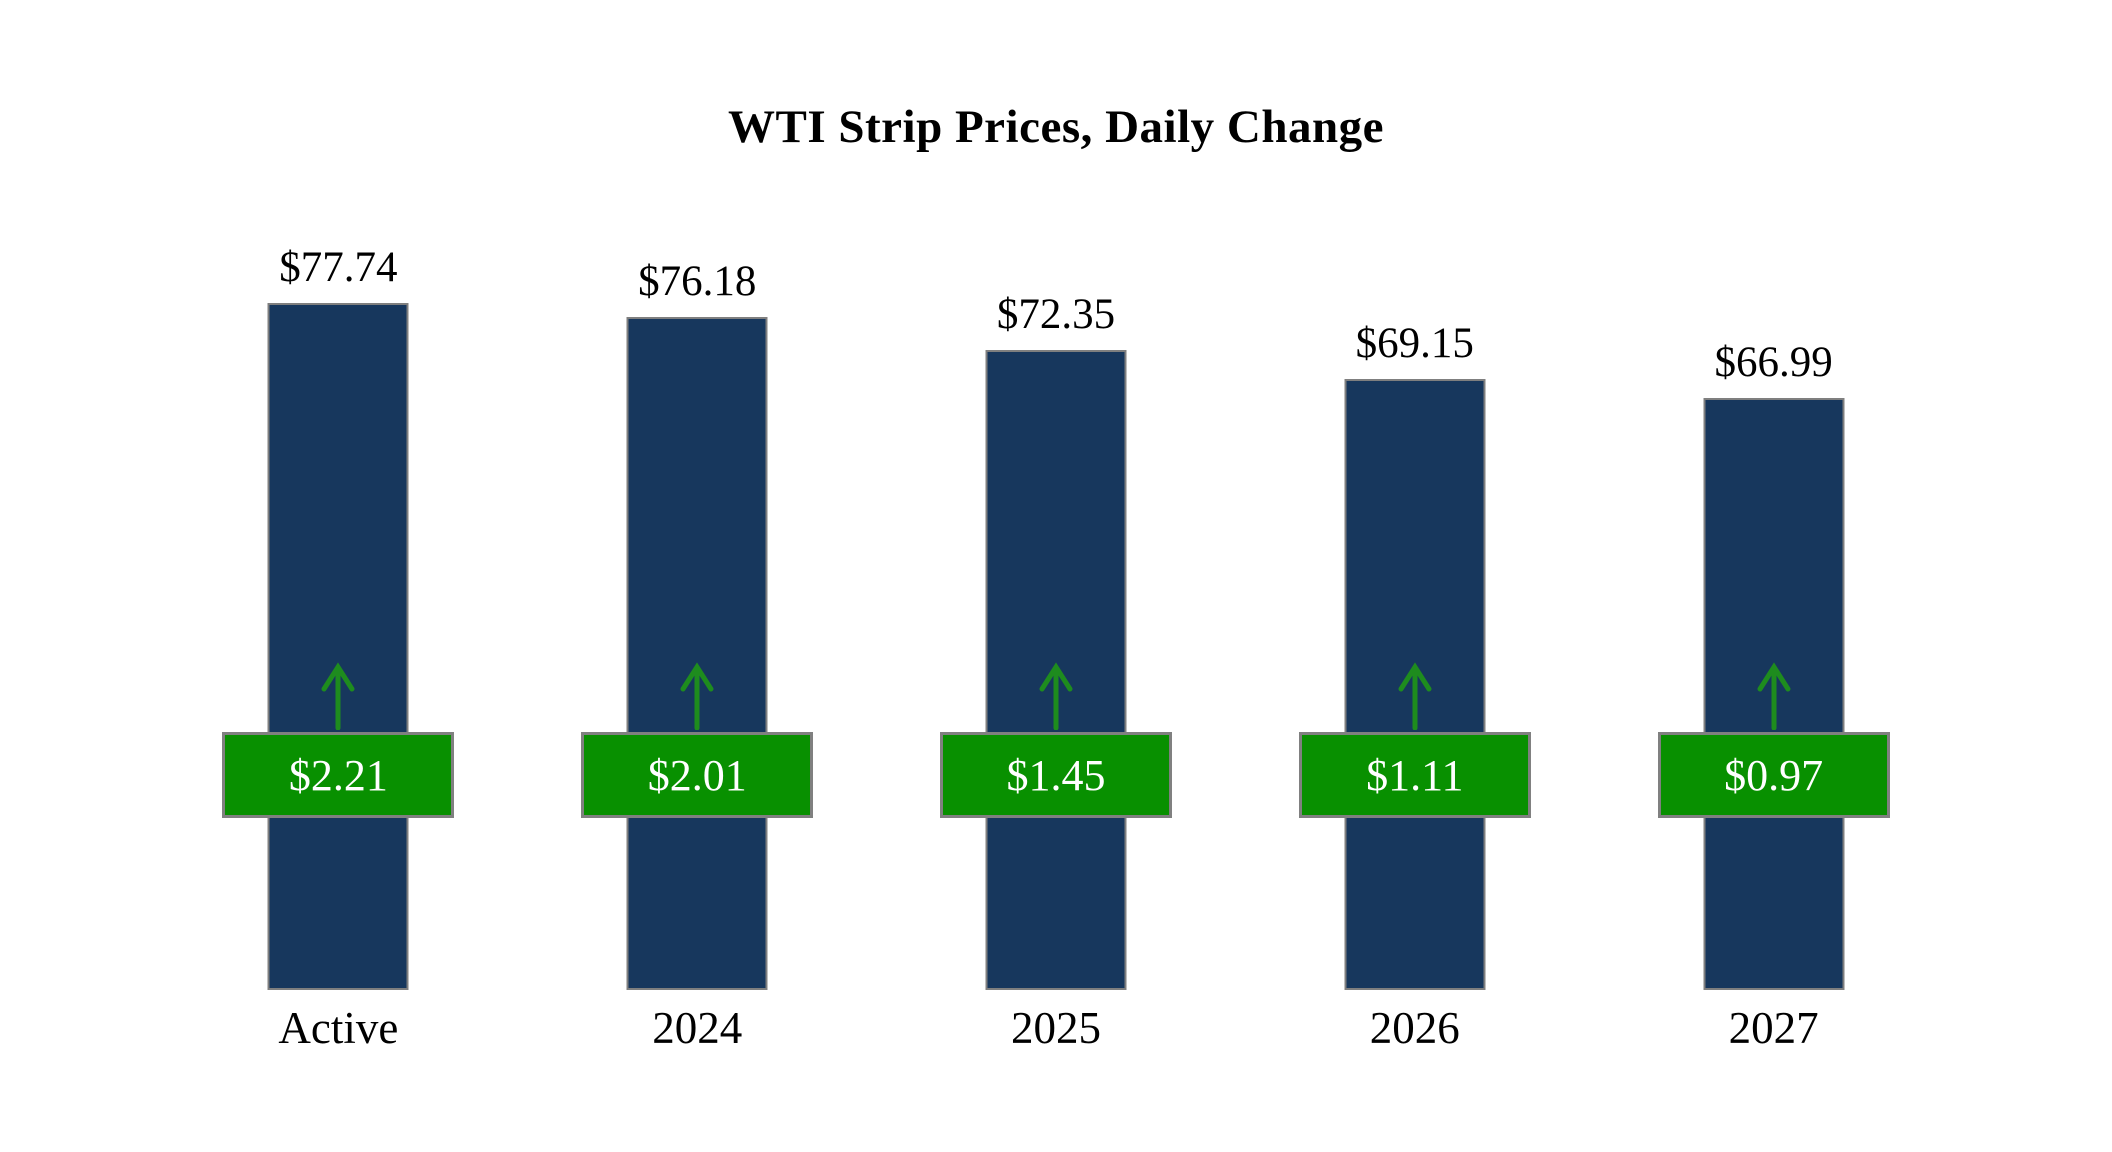 This screenshot has width=2112, height=1152. I want to click on price-label: $72.35, so click(1056, 314).